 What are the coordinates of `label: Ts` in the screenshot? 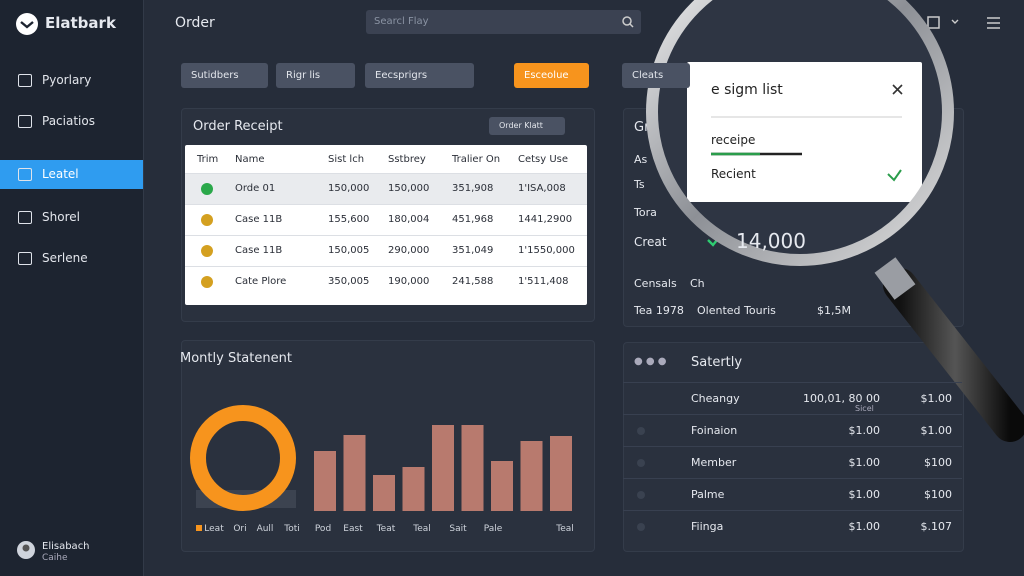 It's located at (639, 184).